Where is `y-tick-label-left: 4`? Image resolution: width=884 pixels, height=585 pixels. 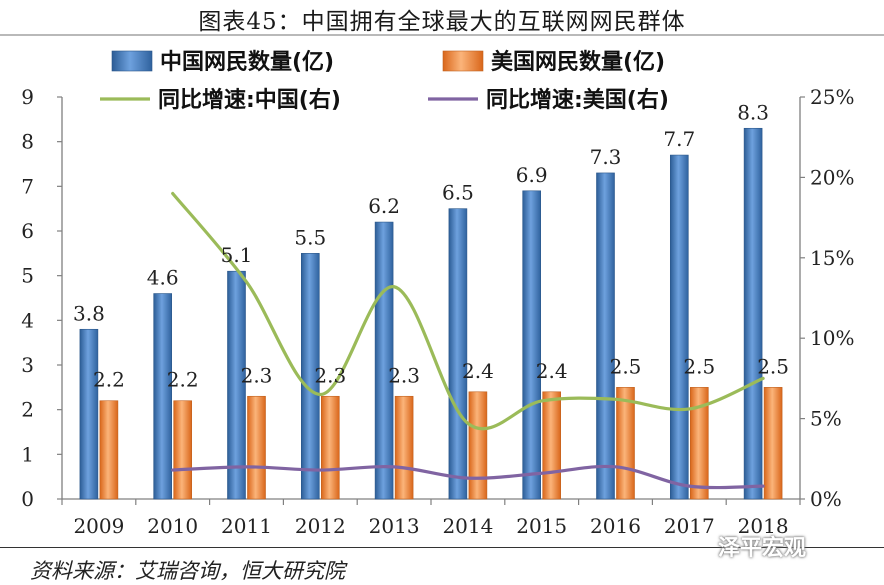 y-tick-label-left: 4 is located at coordinates (27, 320).